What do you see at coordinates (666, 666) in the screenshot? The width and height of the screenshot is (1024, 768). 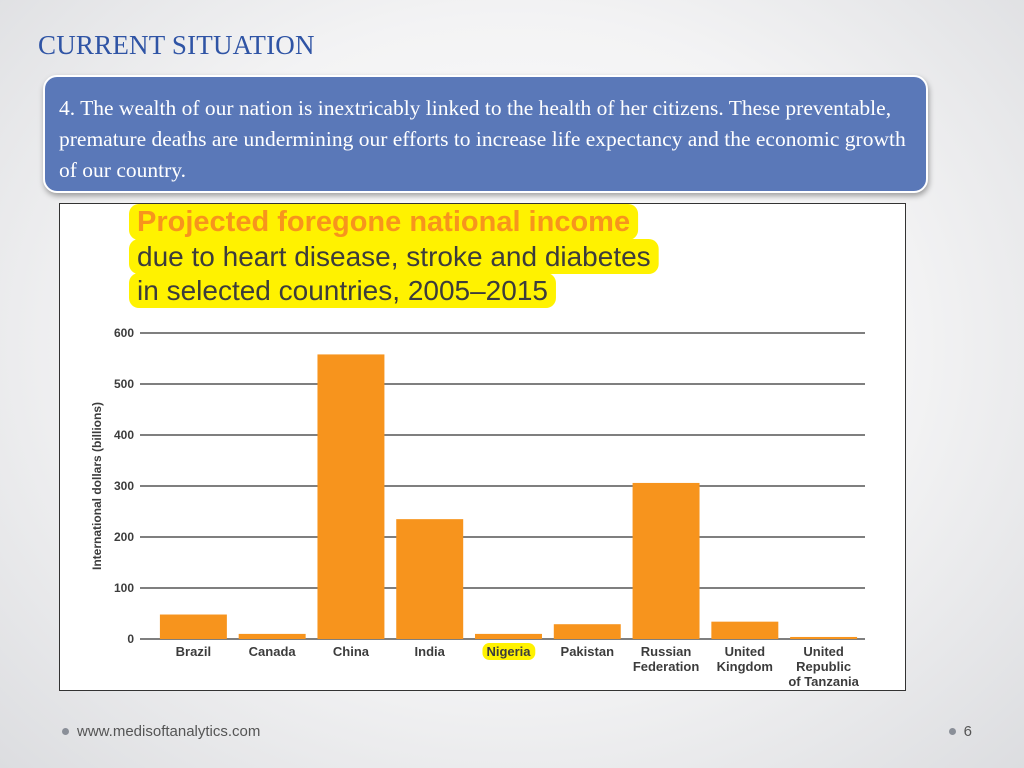 I see `x-tick-label: Federation` at bounding box center [666, 666].